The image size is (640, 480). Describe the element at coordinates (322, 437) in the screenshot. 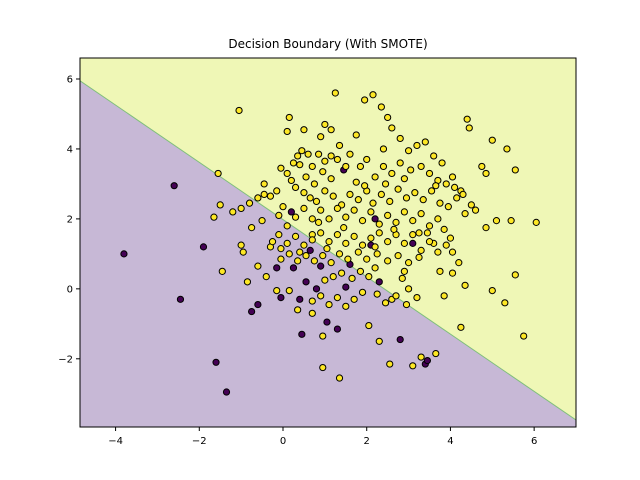

I see `x-axis: −4 −2 0 2 4 6` at that location.